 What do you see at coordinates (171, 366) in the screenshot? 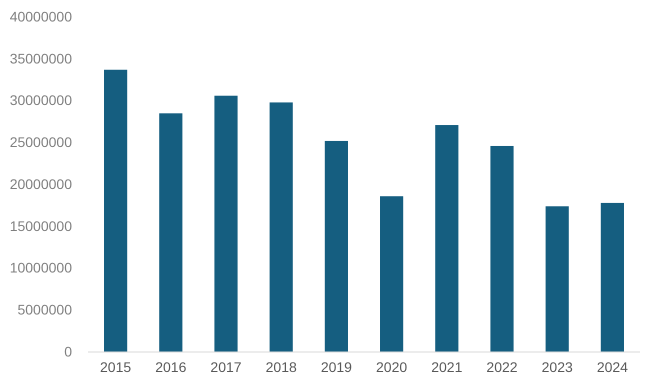
I see `x-tick-label: 2016` at bounding box center [171, 366].